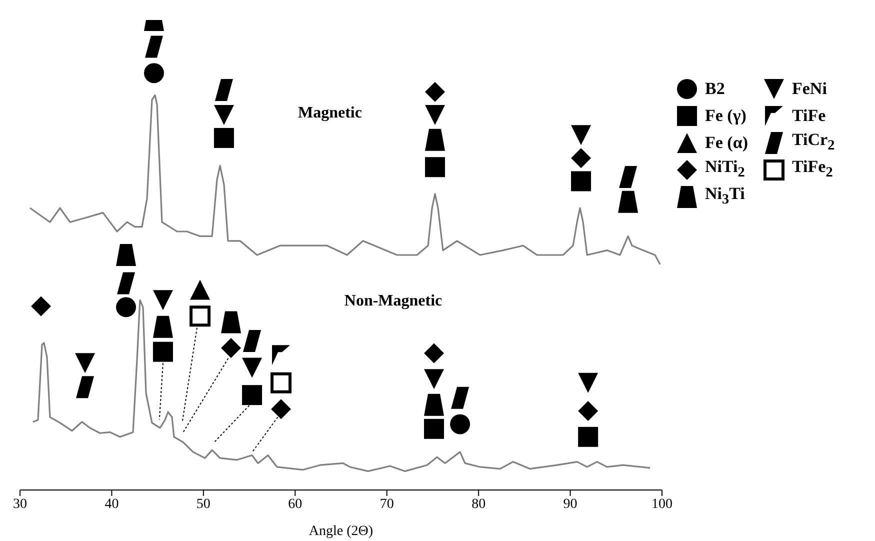  Describe the element at coordinates (295, 504) in the screenshot. I see `x-tick-label: 60` at that location.